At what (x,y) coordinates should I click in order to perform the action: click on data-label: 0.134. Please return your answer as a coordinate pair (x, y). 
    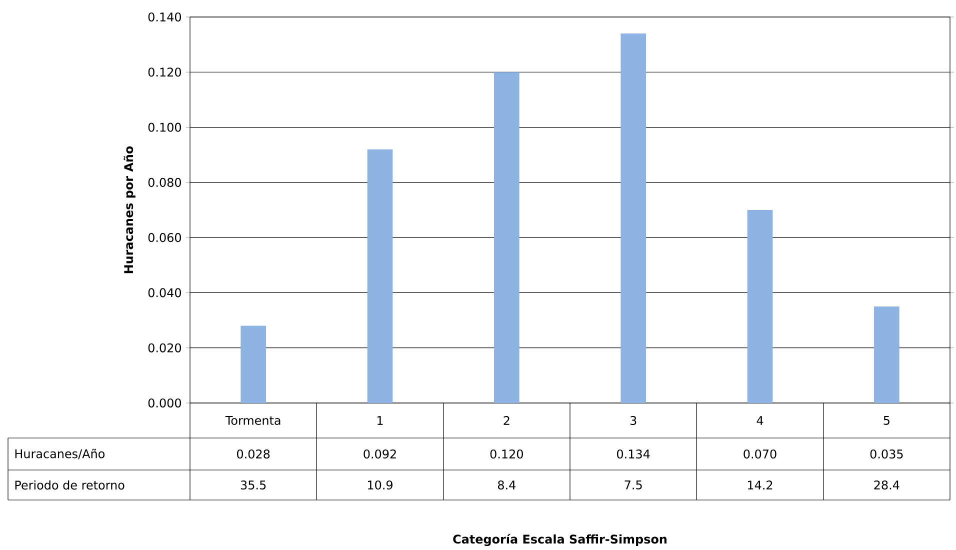
    Looking at the image, I should click on (633, 453).